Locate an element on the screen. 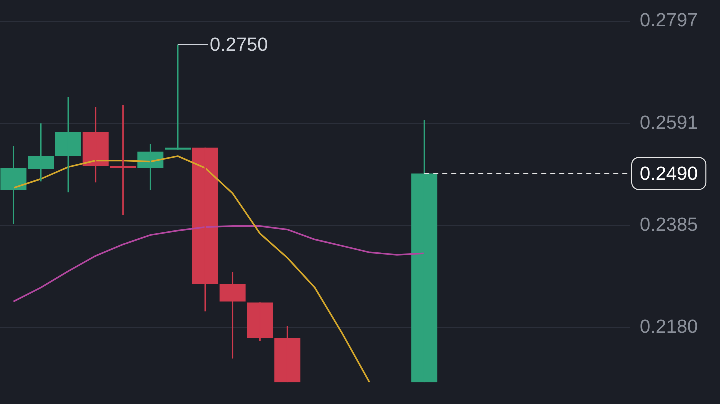 The height and width of the screenshot is (404, 720). annotation: 0.2750 is located at coordinates (239, 45).